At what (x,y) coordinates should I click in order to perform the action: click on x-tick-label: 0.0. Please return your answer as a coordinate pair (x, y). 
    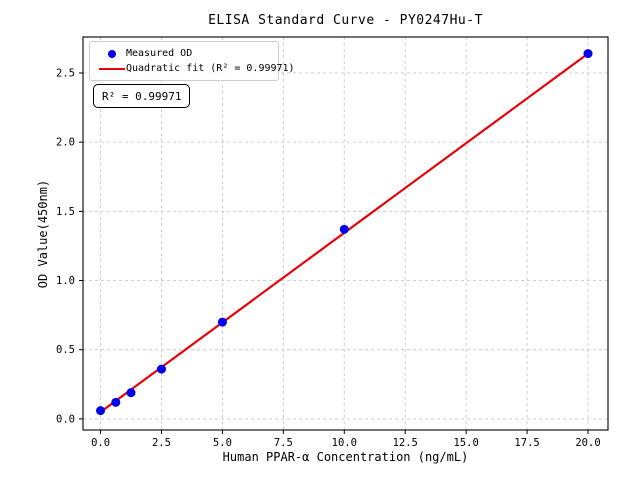
    Looking at the image, I should click on (100, 443).